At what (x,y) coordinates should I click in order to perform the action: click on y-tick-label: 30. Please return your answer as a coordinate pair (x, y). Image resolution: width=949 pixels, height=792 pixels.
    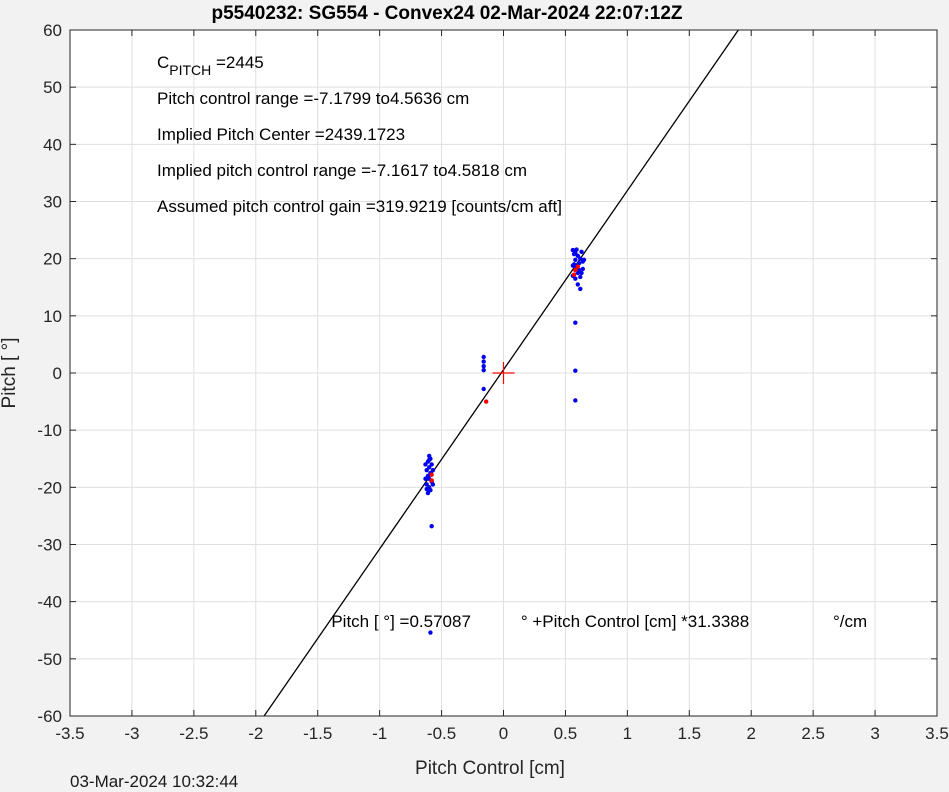
    Looking at the image, I should click on (52, 202).